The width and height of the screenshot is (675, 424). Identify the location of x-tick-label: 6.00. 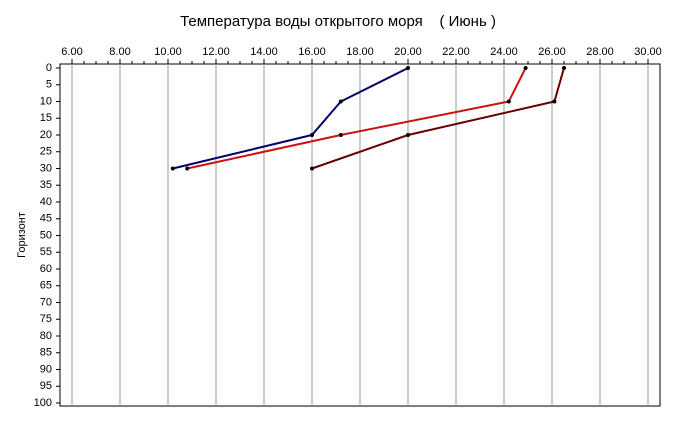
(71, 52).